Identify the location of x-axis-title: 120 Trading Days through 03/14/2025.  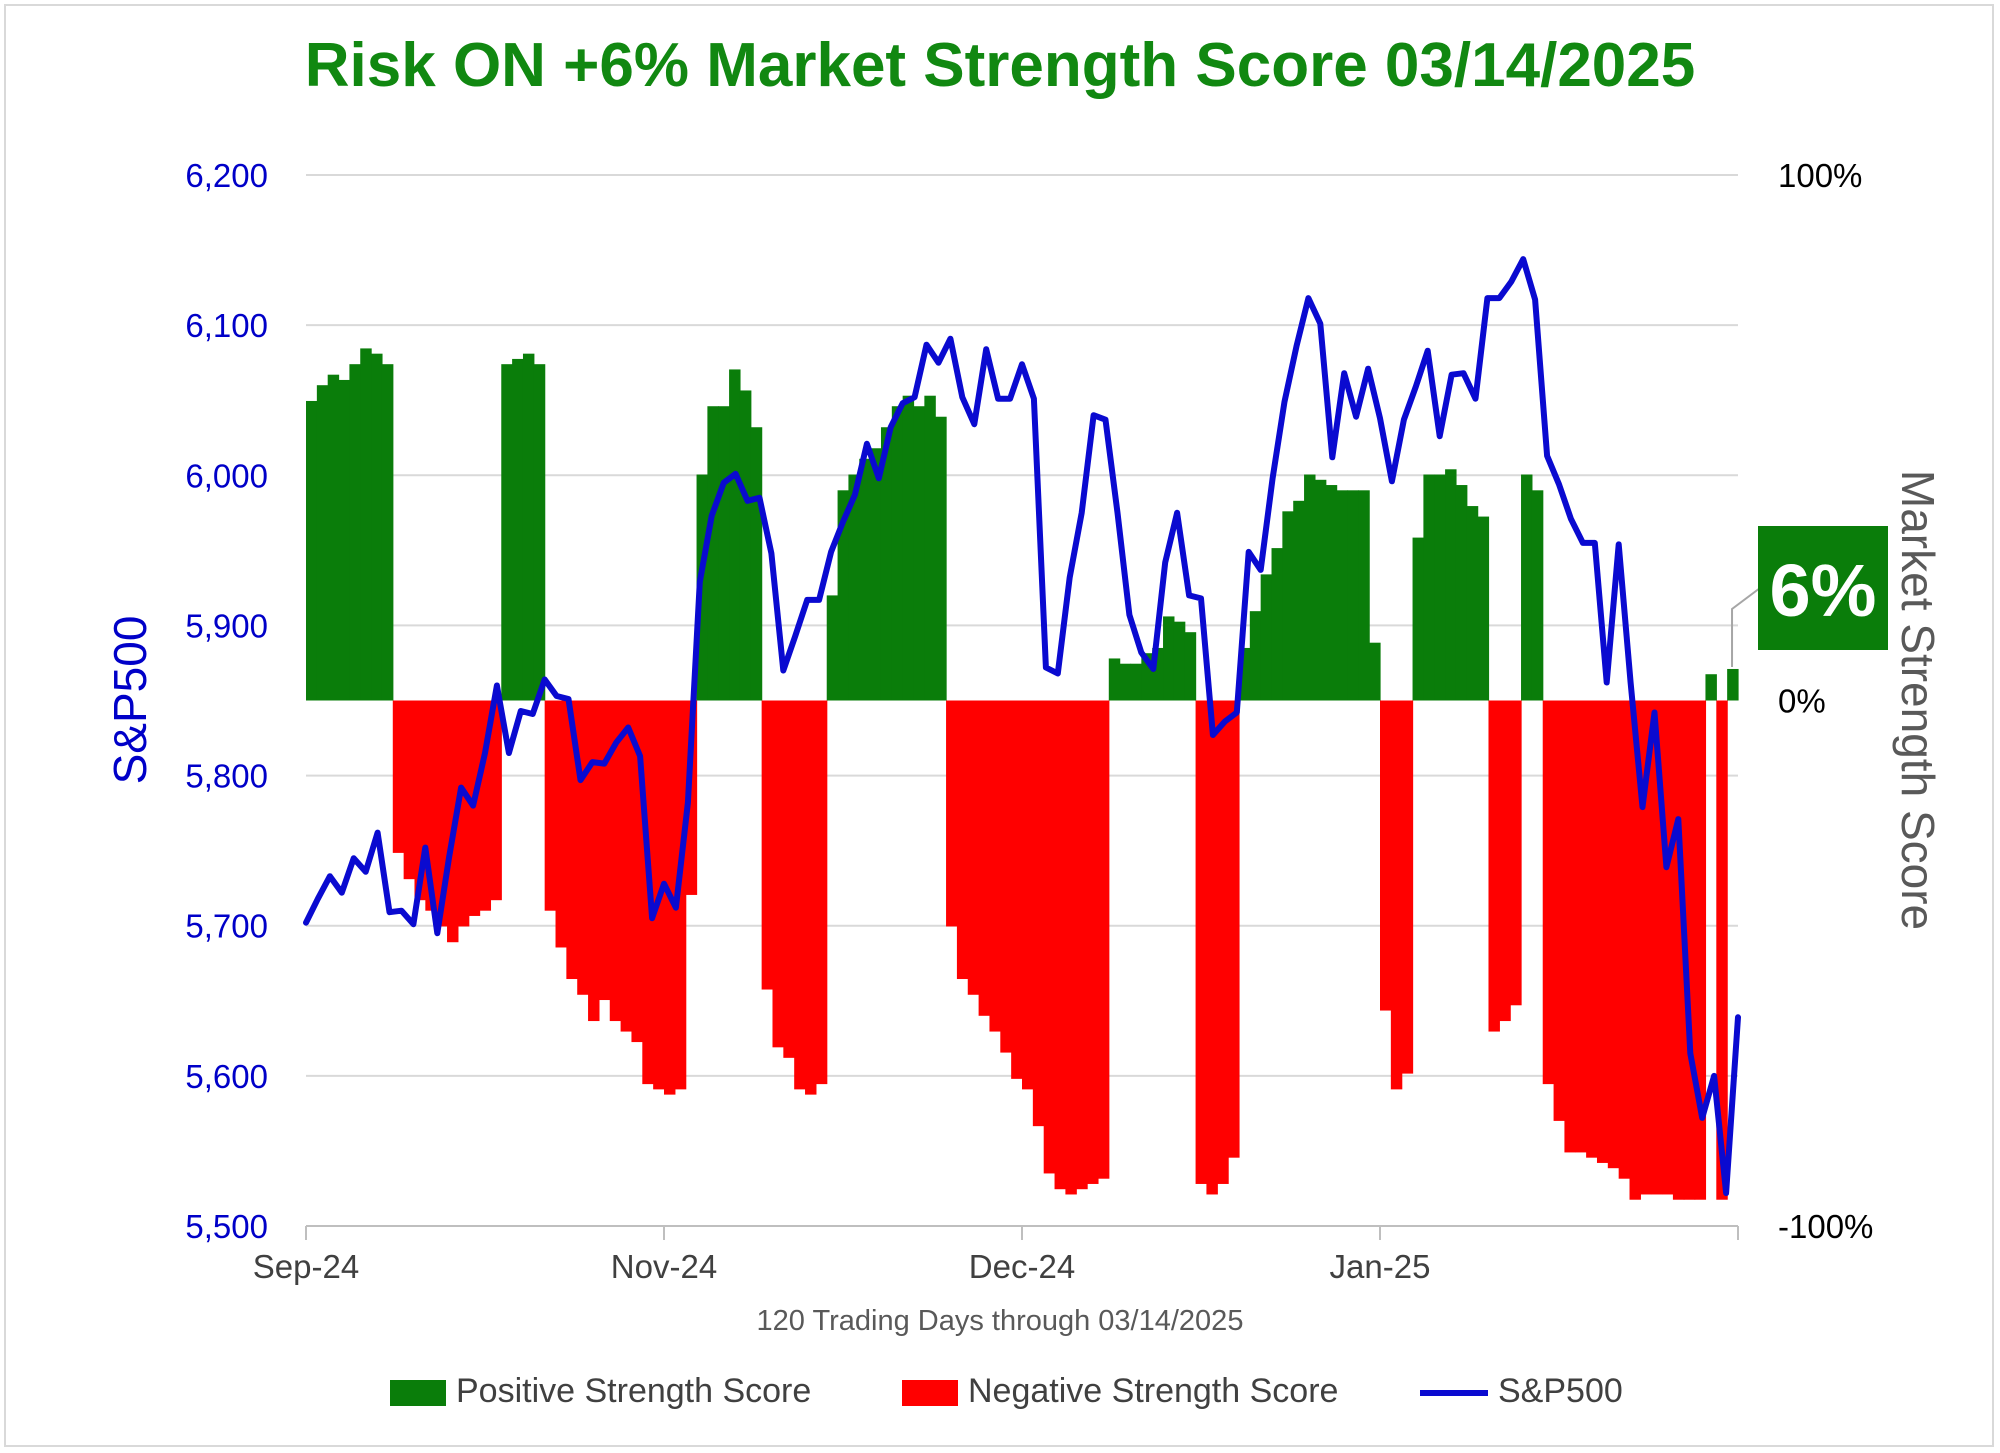
(1000, 1321).